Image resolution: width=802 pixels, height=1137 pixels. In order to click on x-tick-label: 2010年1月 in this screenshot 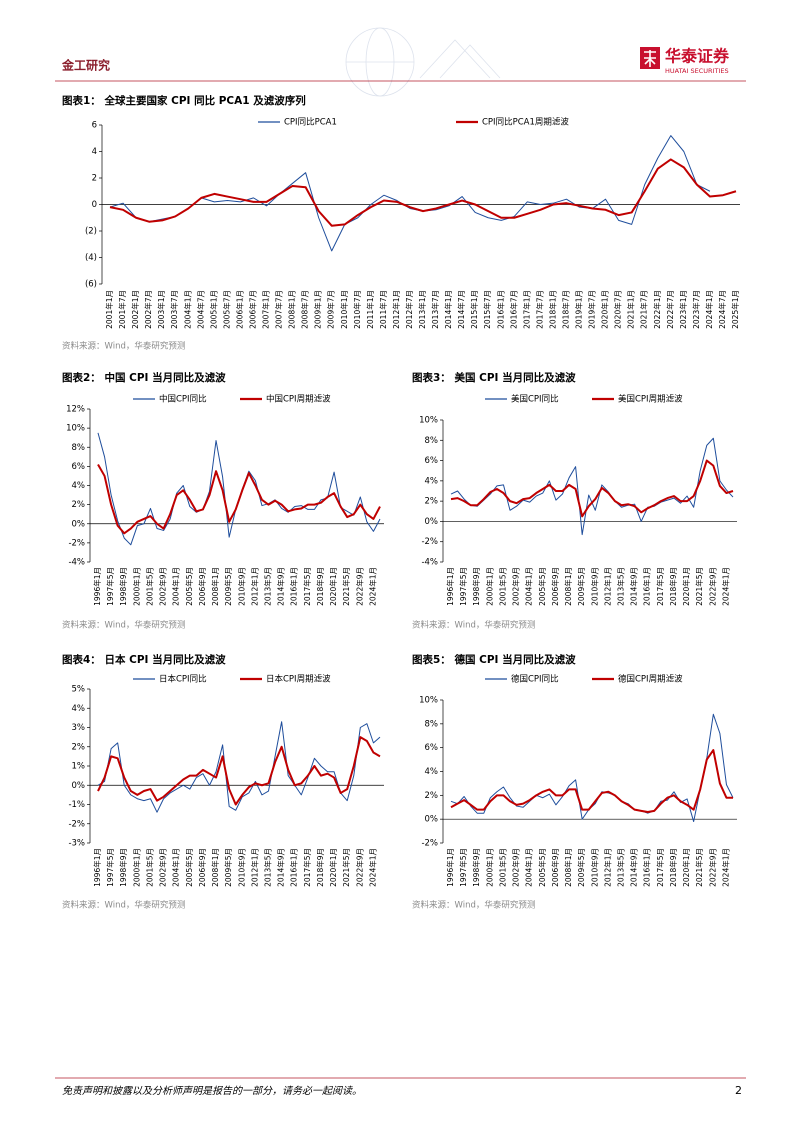, I will do `click(344, 309)`.